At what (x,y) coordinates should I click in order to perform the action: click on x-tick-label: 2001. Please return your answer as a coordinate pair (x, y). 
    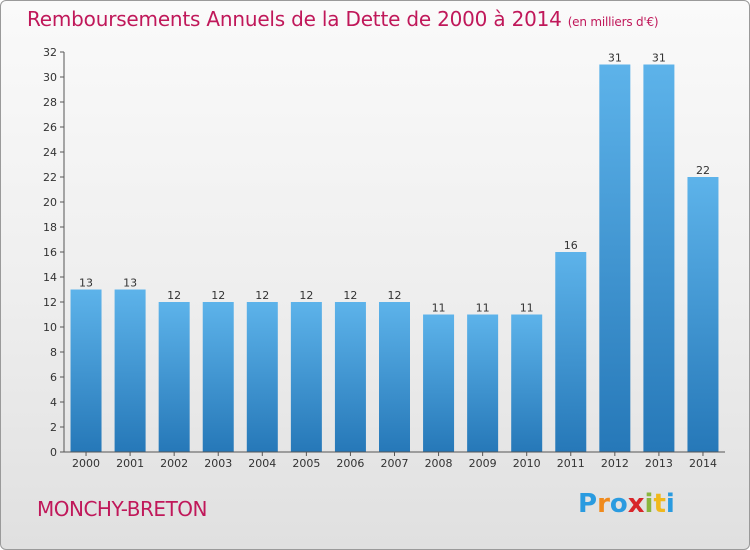
    Looking at the image, I should click on (130, 463).